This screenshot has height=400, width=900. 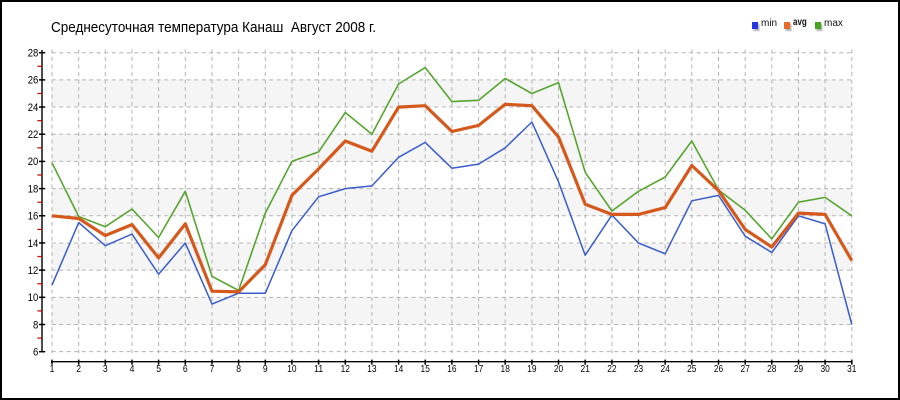 I want to click on svg-text: 1, so click(x=52, y=369).